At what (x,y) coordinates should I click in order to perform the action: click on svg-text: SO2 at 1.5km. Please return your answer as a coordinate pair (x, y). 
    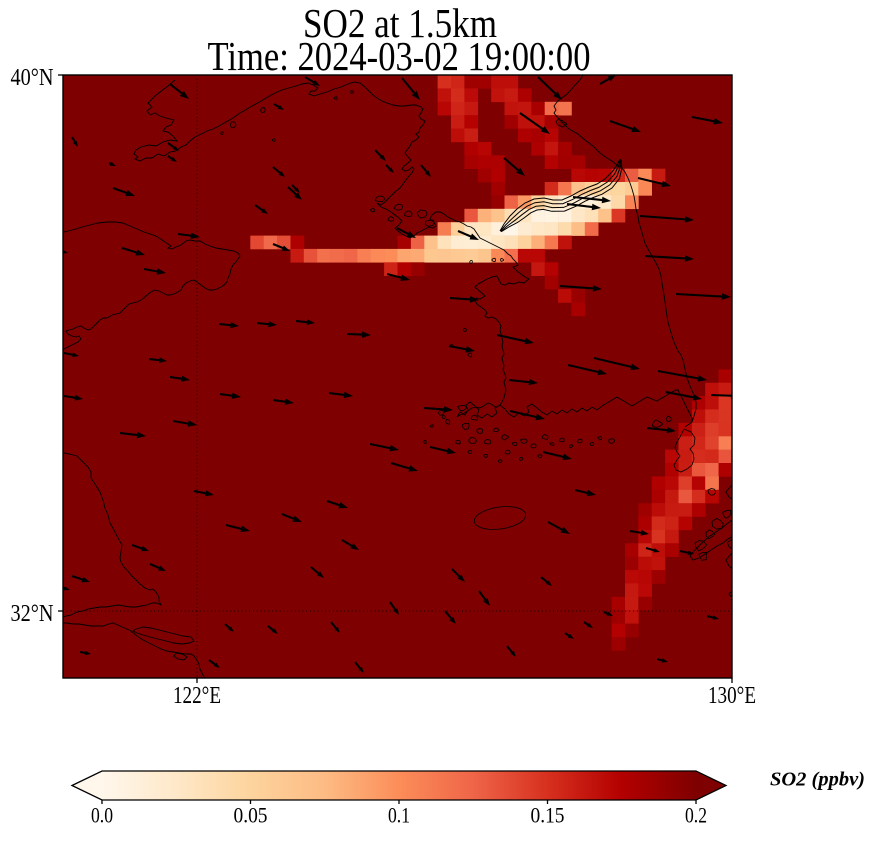
    Looking at the image, I should click on (400, 23).